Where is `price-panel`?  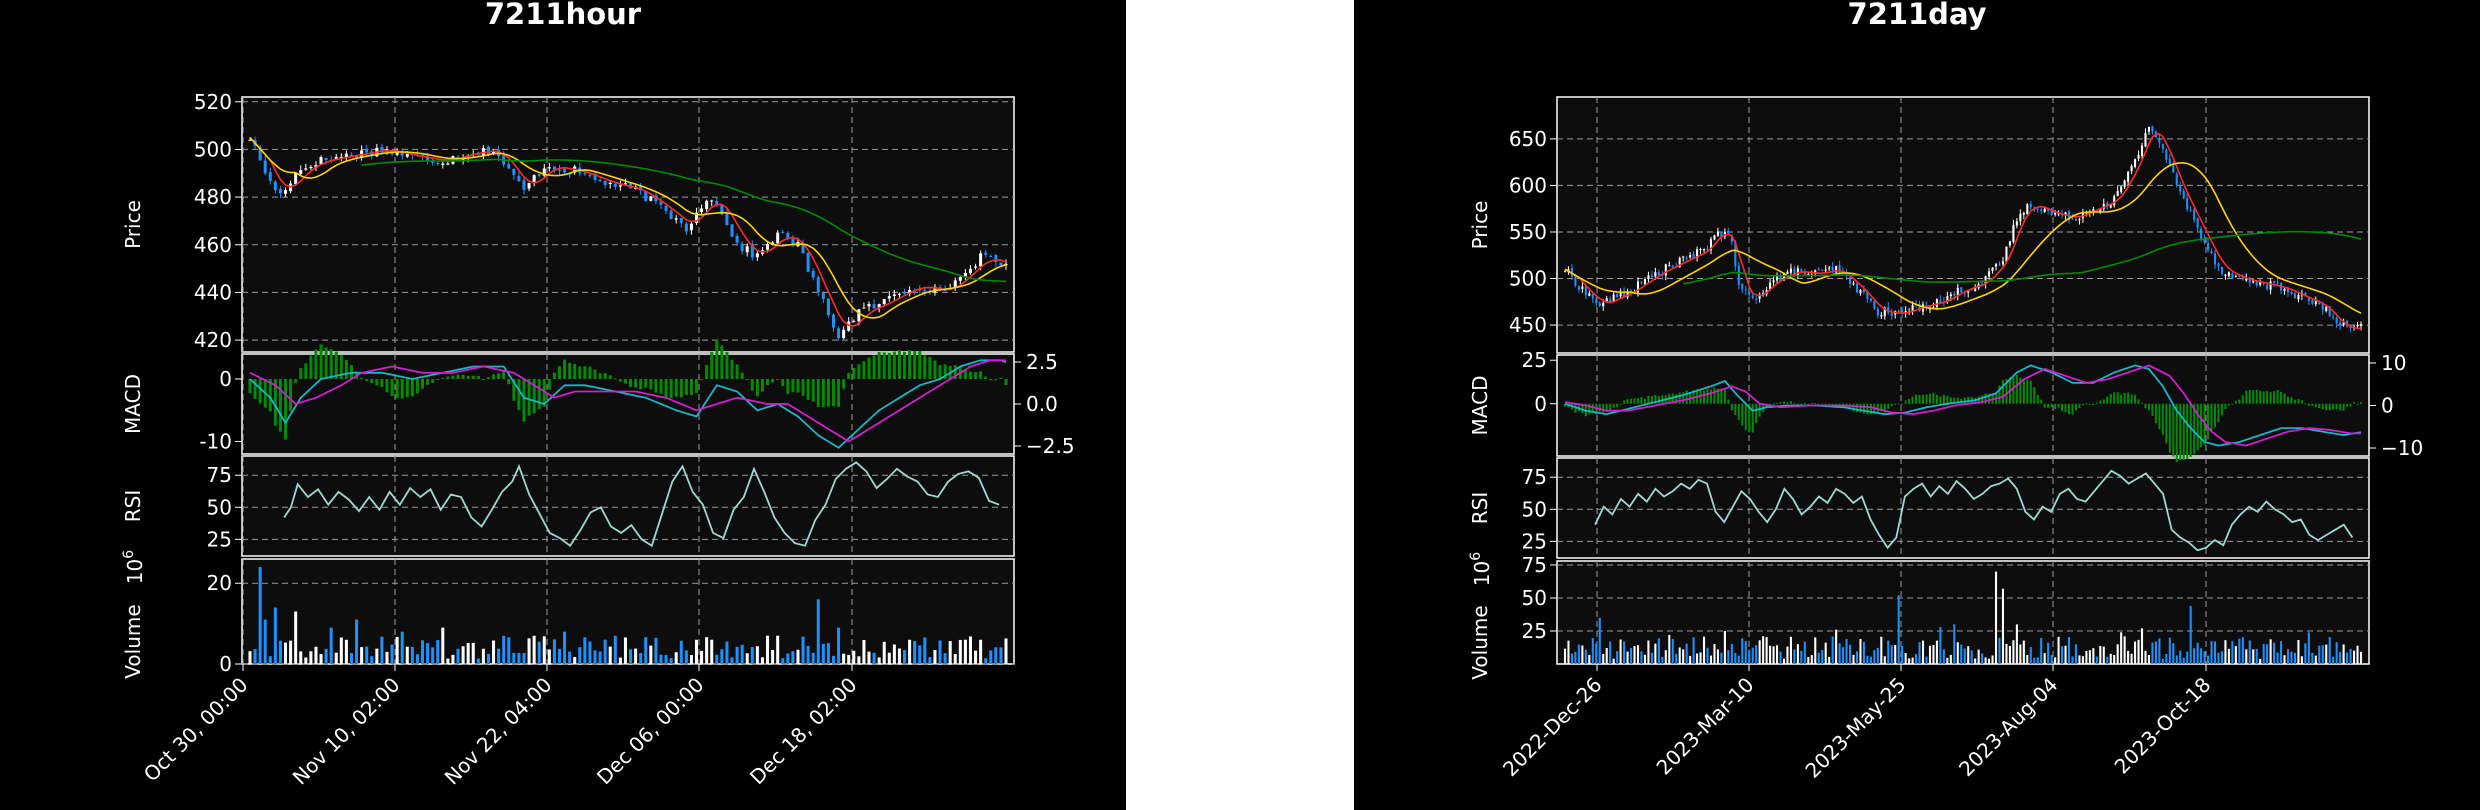 price-panel is located at coordinates (628, 224).